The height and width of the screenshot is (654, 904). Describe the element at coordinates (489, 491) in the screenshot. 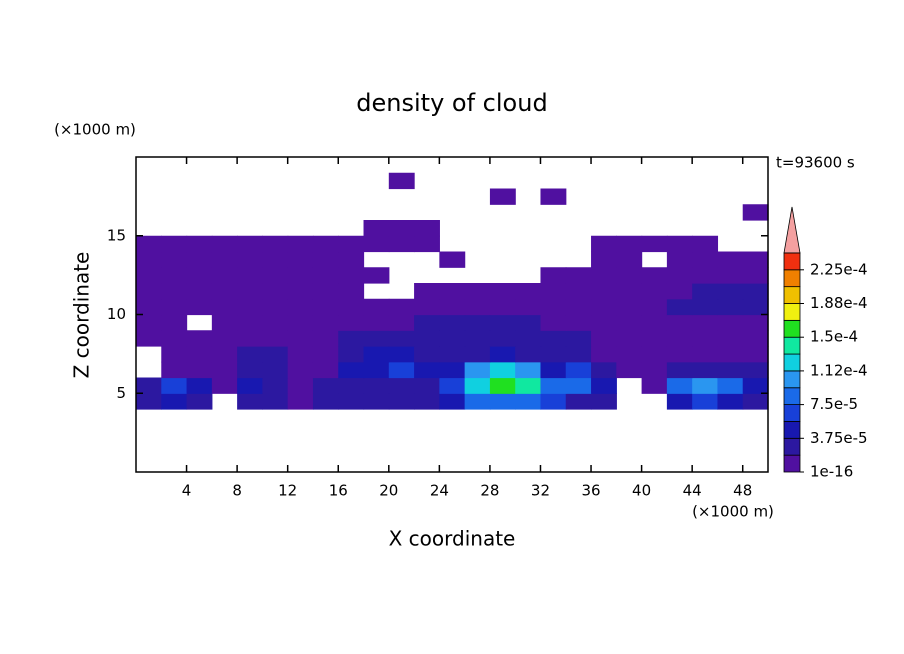

I see `x-tick-label: 28` at that location.